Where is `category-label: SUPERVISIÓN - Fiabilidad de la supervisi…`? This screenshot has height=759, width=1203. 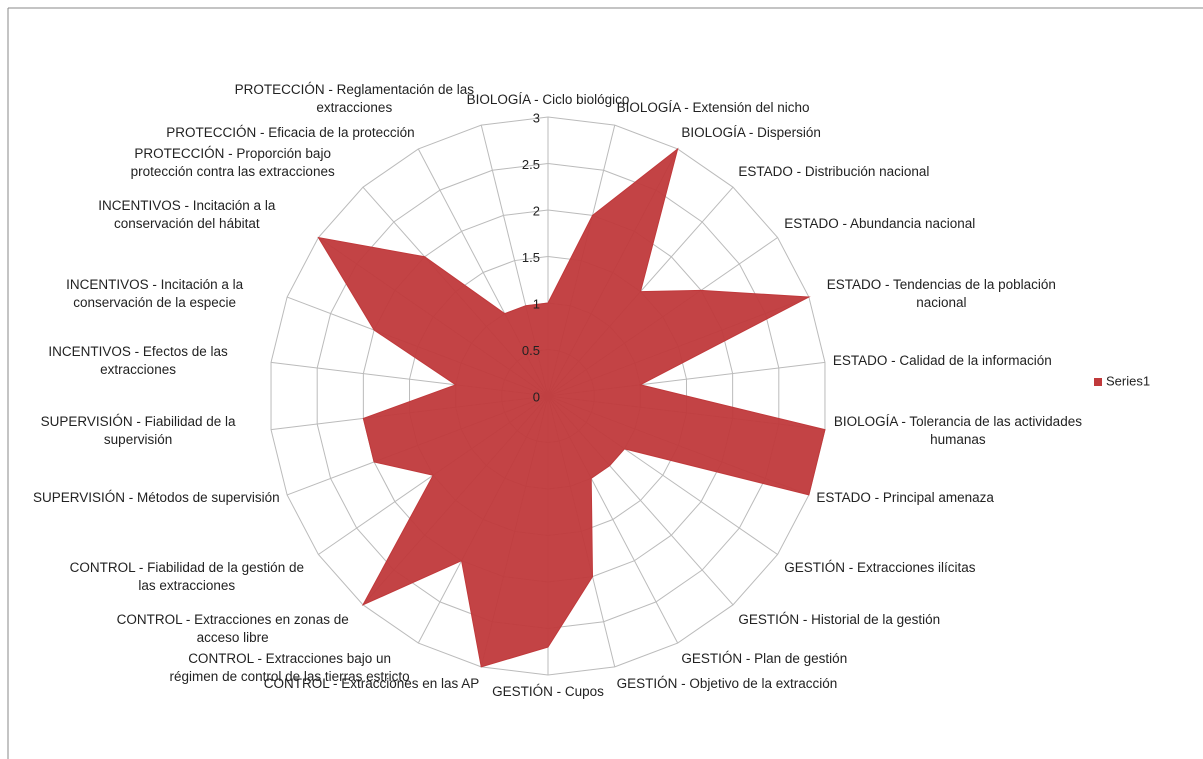 category-label: SUPERVISIÓN - Fiabilidad de la supervisi… is located at coordinates (138, 430).